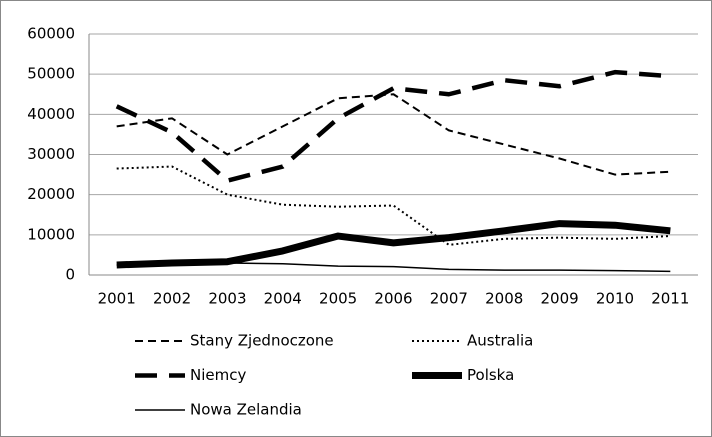 The width and height of the screenshot is (712, 437). Describe the element at coordinates (51, 154) in the screenshot. I see `y-tick-label: 30000` at that location.